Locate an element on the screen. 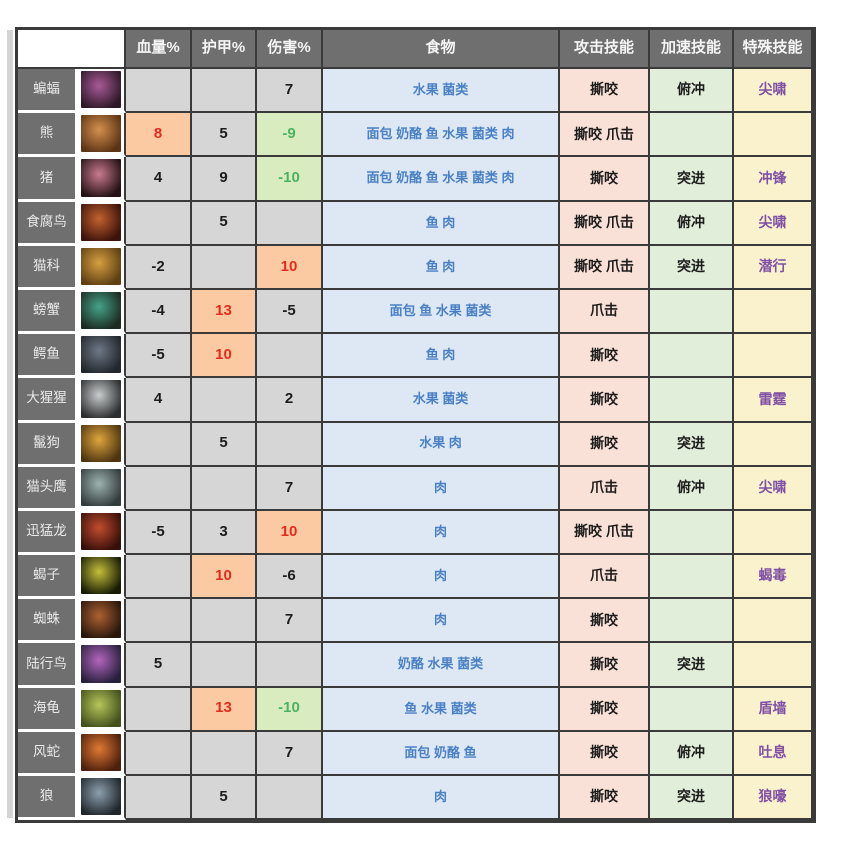  creature-name: 海龟 is located at coordinates (48, 709).